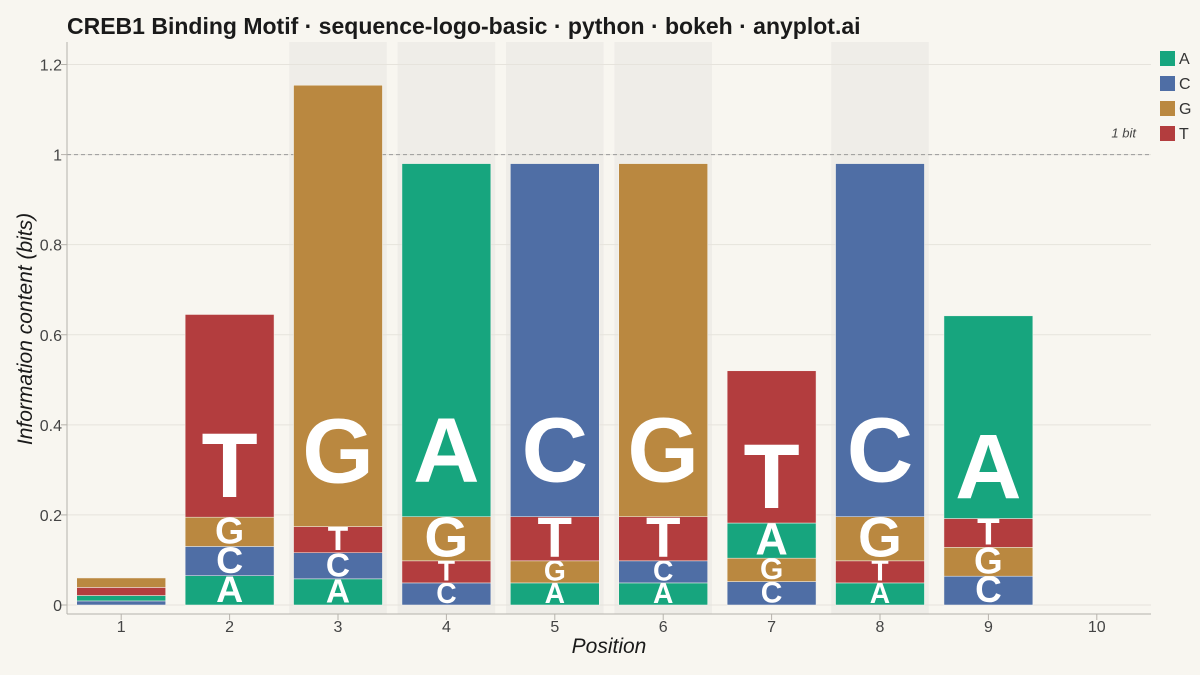  What do you see at coordinates (51, 426) in the screenshot?
I see `y-tick-label: 0.4` at bounding box center [51, 426].